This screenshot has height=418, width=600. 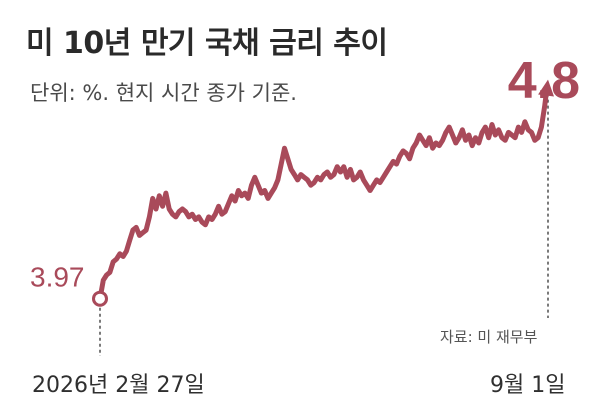 What do you see at coordinates (163, 93) in the screenshot?
I see `unit-note: 단위: %. 현지 시간 종가 기준.` at bounding box center [163, 93].